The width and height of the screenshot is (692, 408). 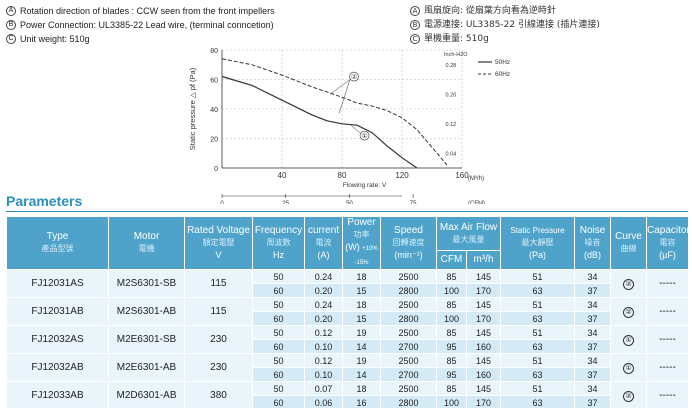 What do you see at coordinates (483, 346) in the screenshot?
I see `cell-m3h: 160` at bounding box center [483, 346].